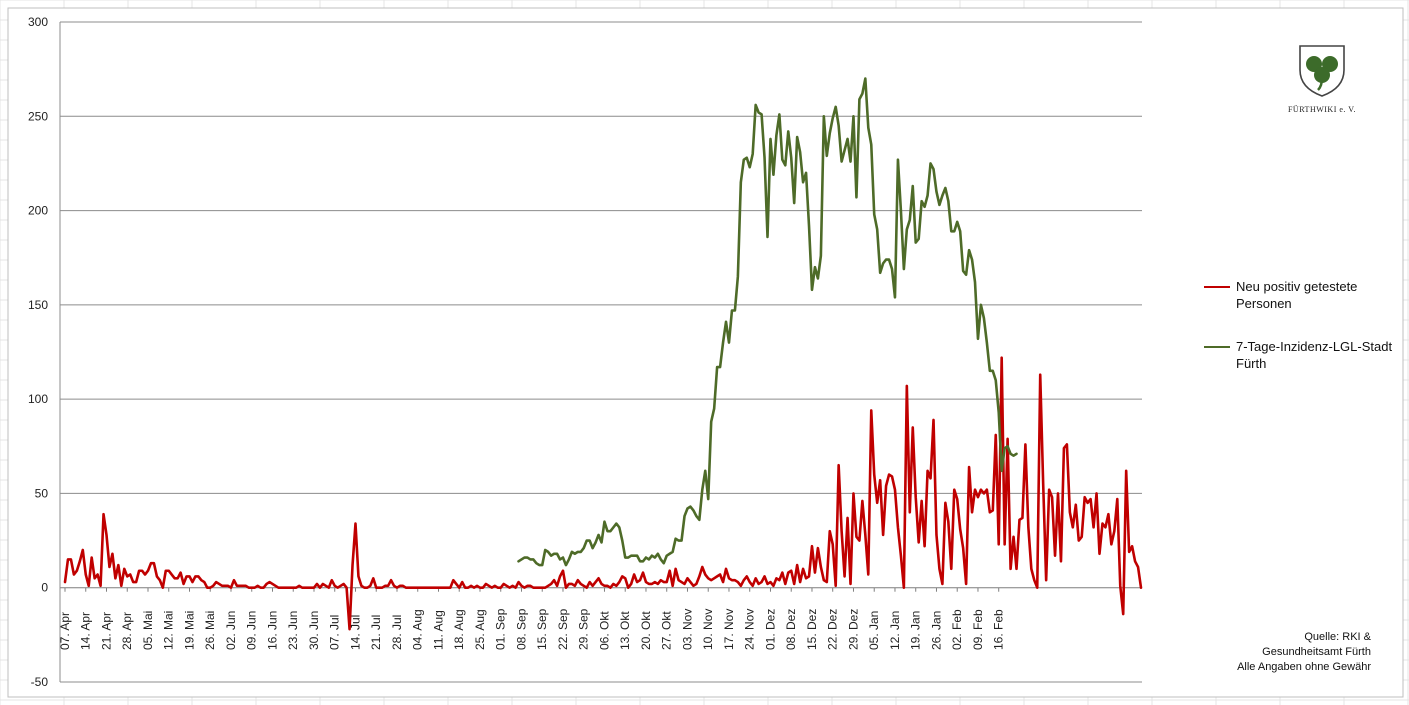 The width and height of the screenshot is (1409, 705). Describe the element at coordinates (210, 630) in the screenshot. I see `x-tick-label: 26. Mai` at that location.